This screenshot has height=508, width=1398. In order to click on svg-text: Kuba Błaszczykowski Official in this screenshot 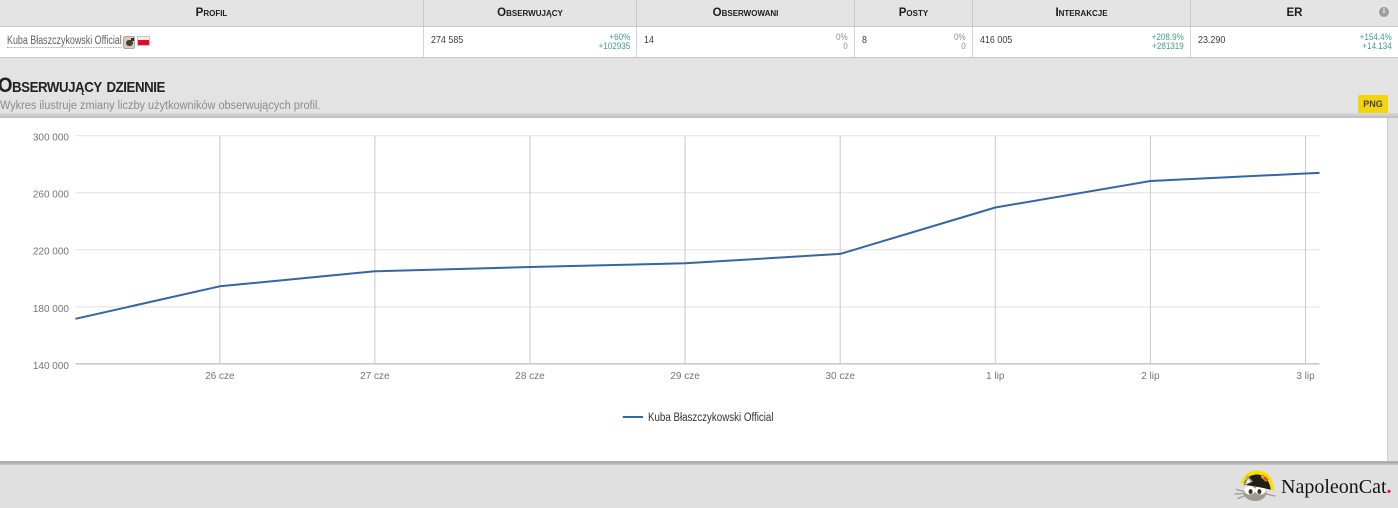, I will do `click(711, 418)`.